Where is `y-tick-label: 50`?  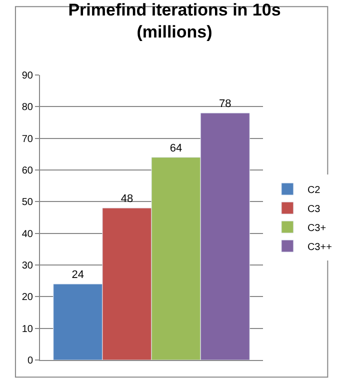
y-tick-label: 50 is located at coordinates (28, 202).